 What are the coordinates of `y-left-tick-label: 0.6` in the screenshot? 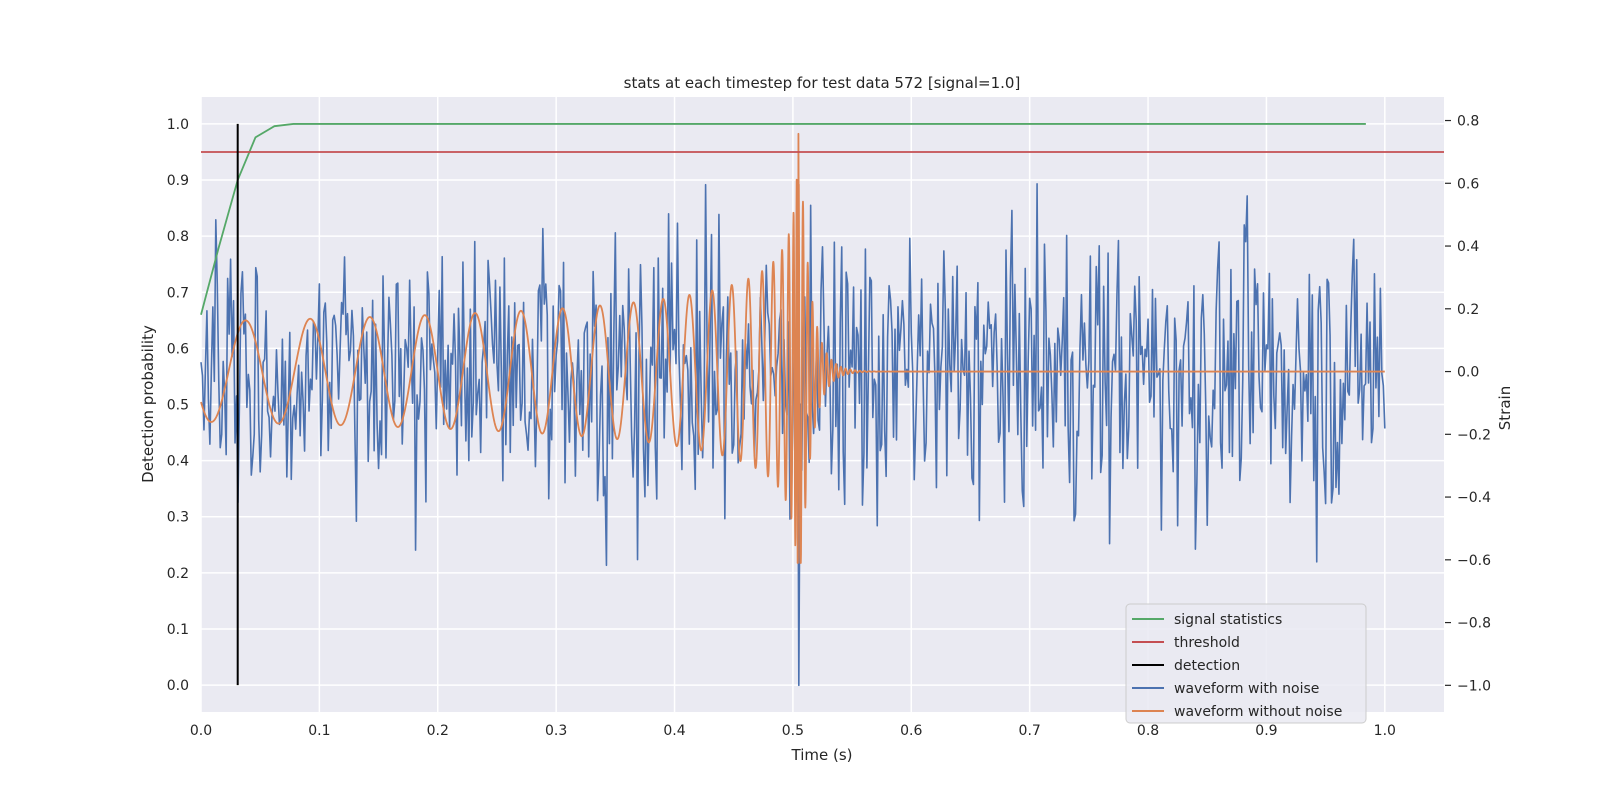 It's located at (178, 349).